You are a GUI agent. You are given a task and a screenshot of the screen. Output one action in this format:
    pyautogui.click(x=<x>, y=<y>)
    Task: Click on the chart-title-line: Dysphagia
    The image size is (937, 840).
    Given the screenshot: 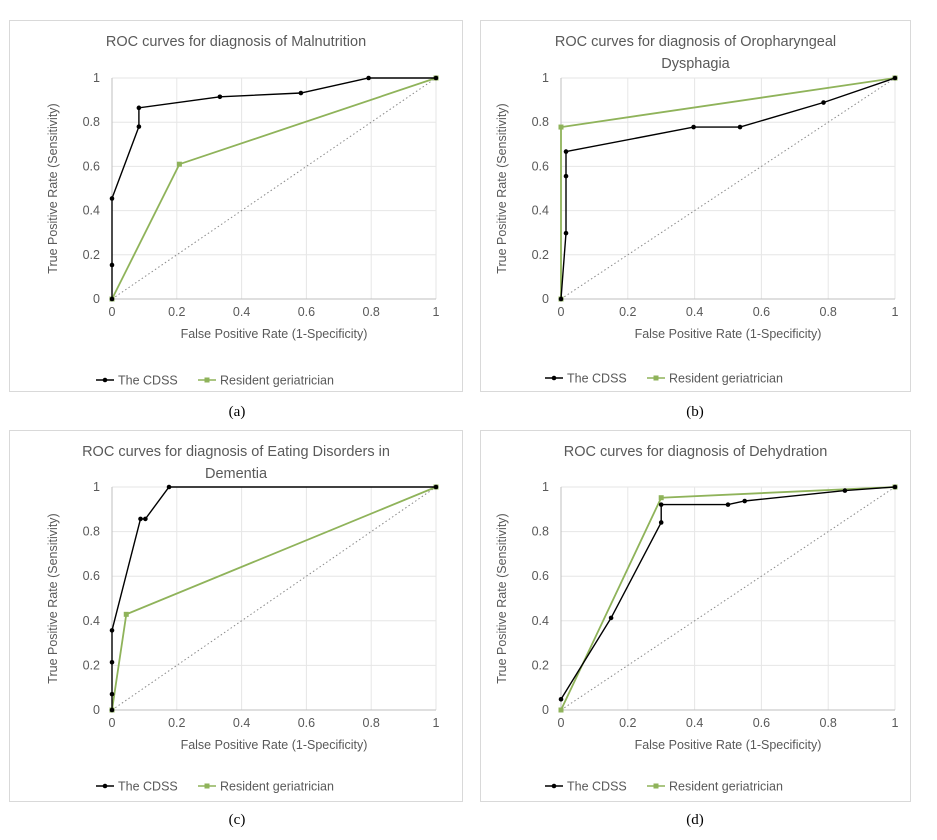 What is the action you would take?
    pyautogui.click(x=695, y=64)
    